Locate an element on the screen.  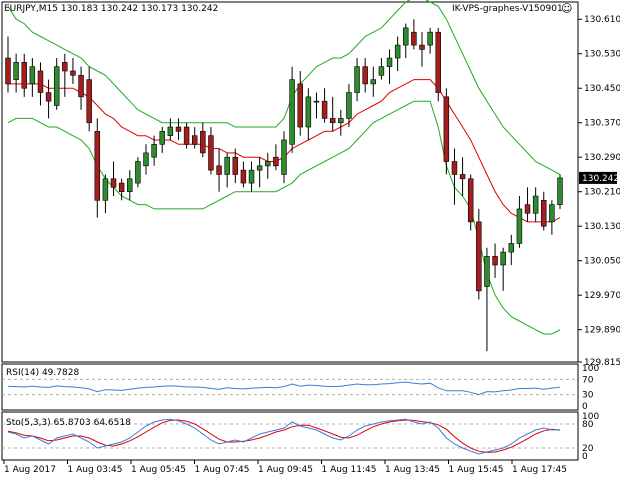
stochastic-panel is located at coordinates (290, 436).